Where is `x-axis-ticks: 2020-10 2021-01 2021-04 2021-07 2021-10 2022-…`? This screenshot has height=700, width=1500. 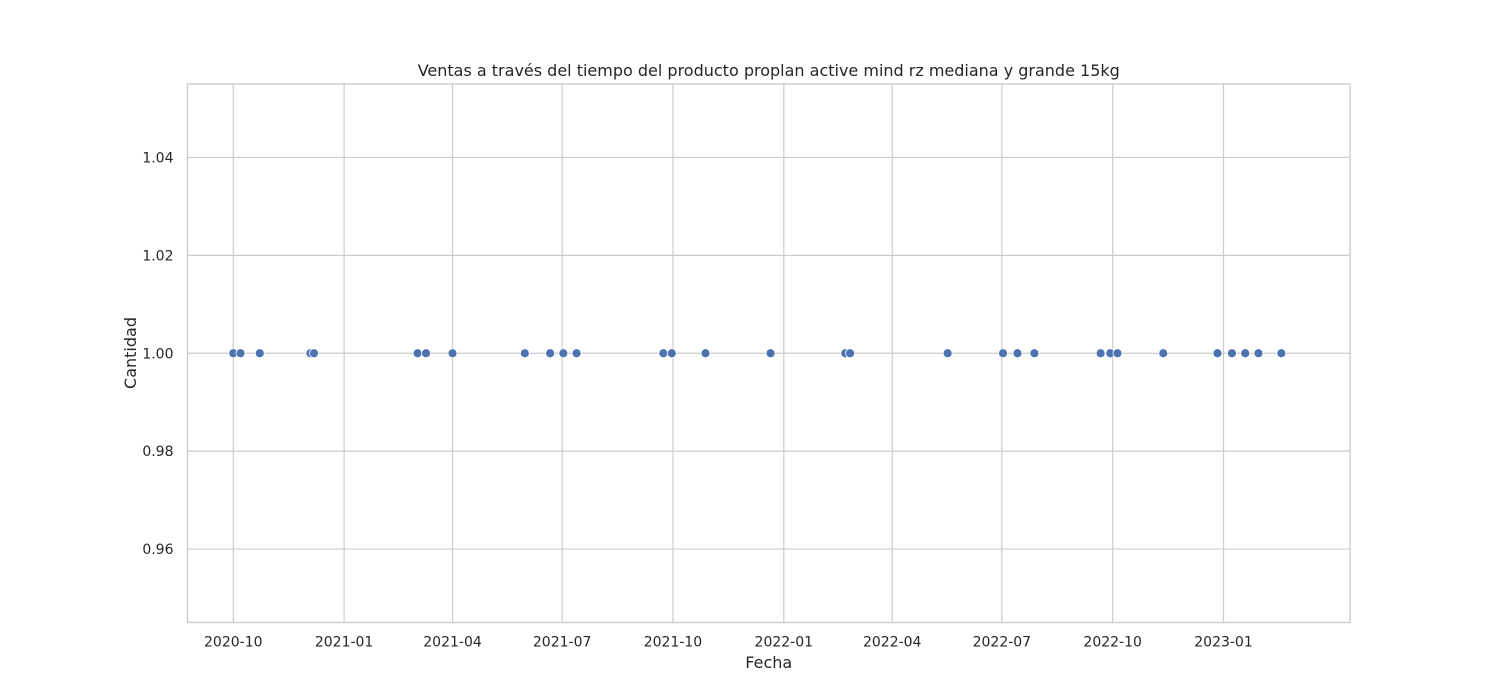 x-axis-ticks: 2020-10 2021-01 2021-04 2021-07 2021-10 2022-… is located at coordinates (728, 643).